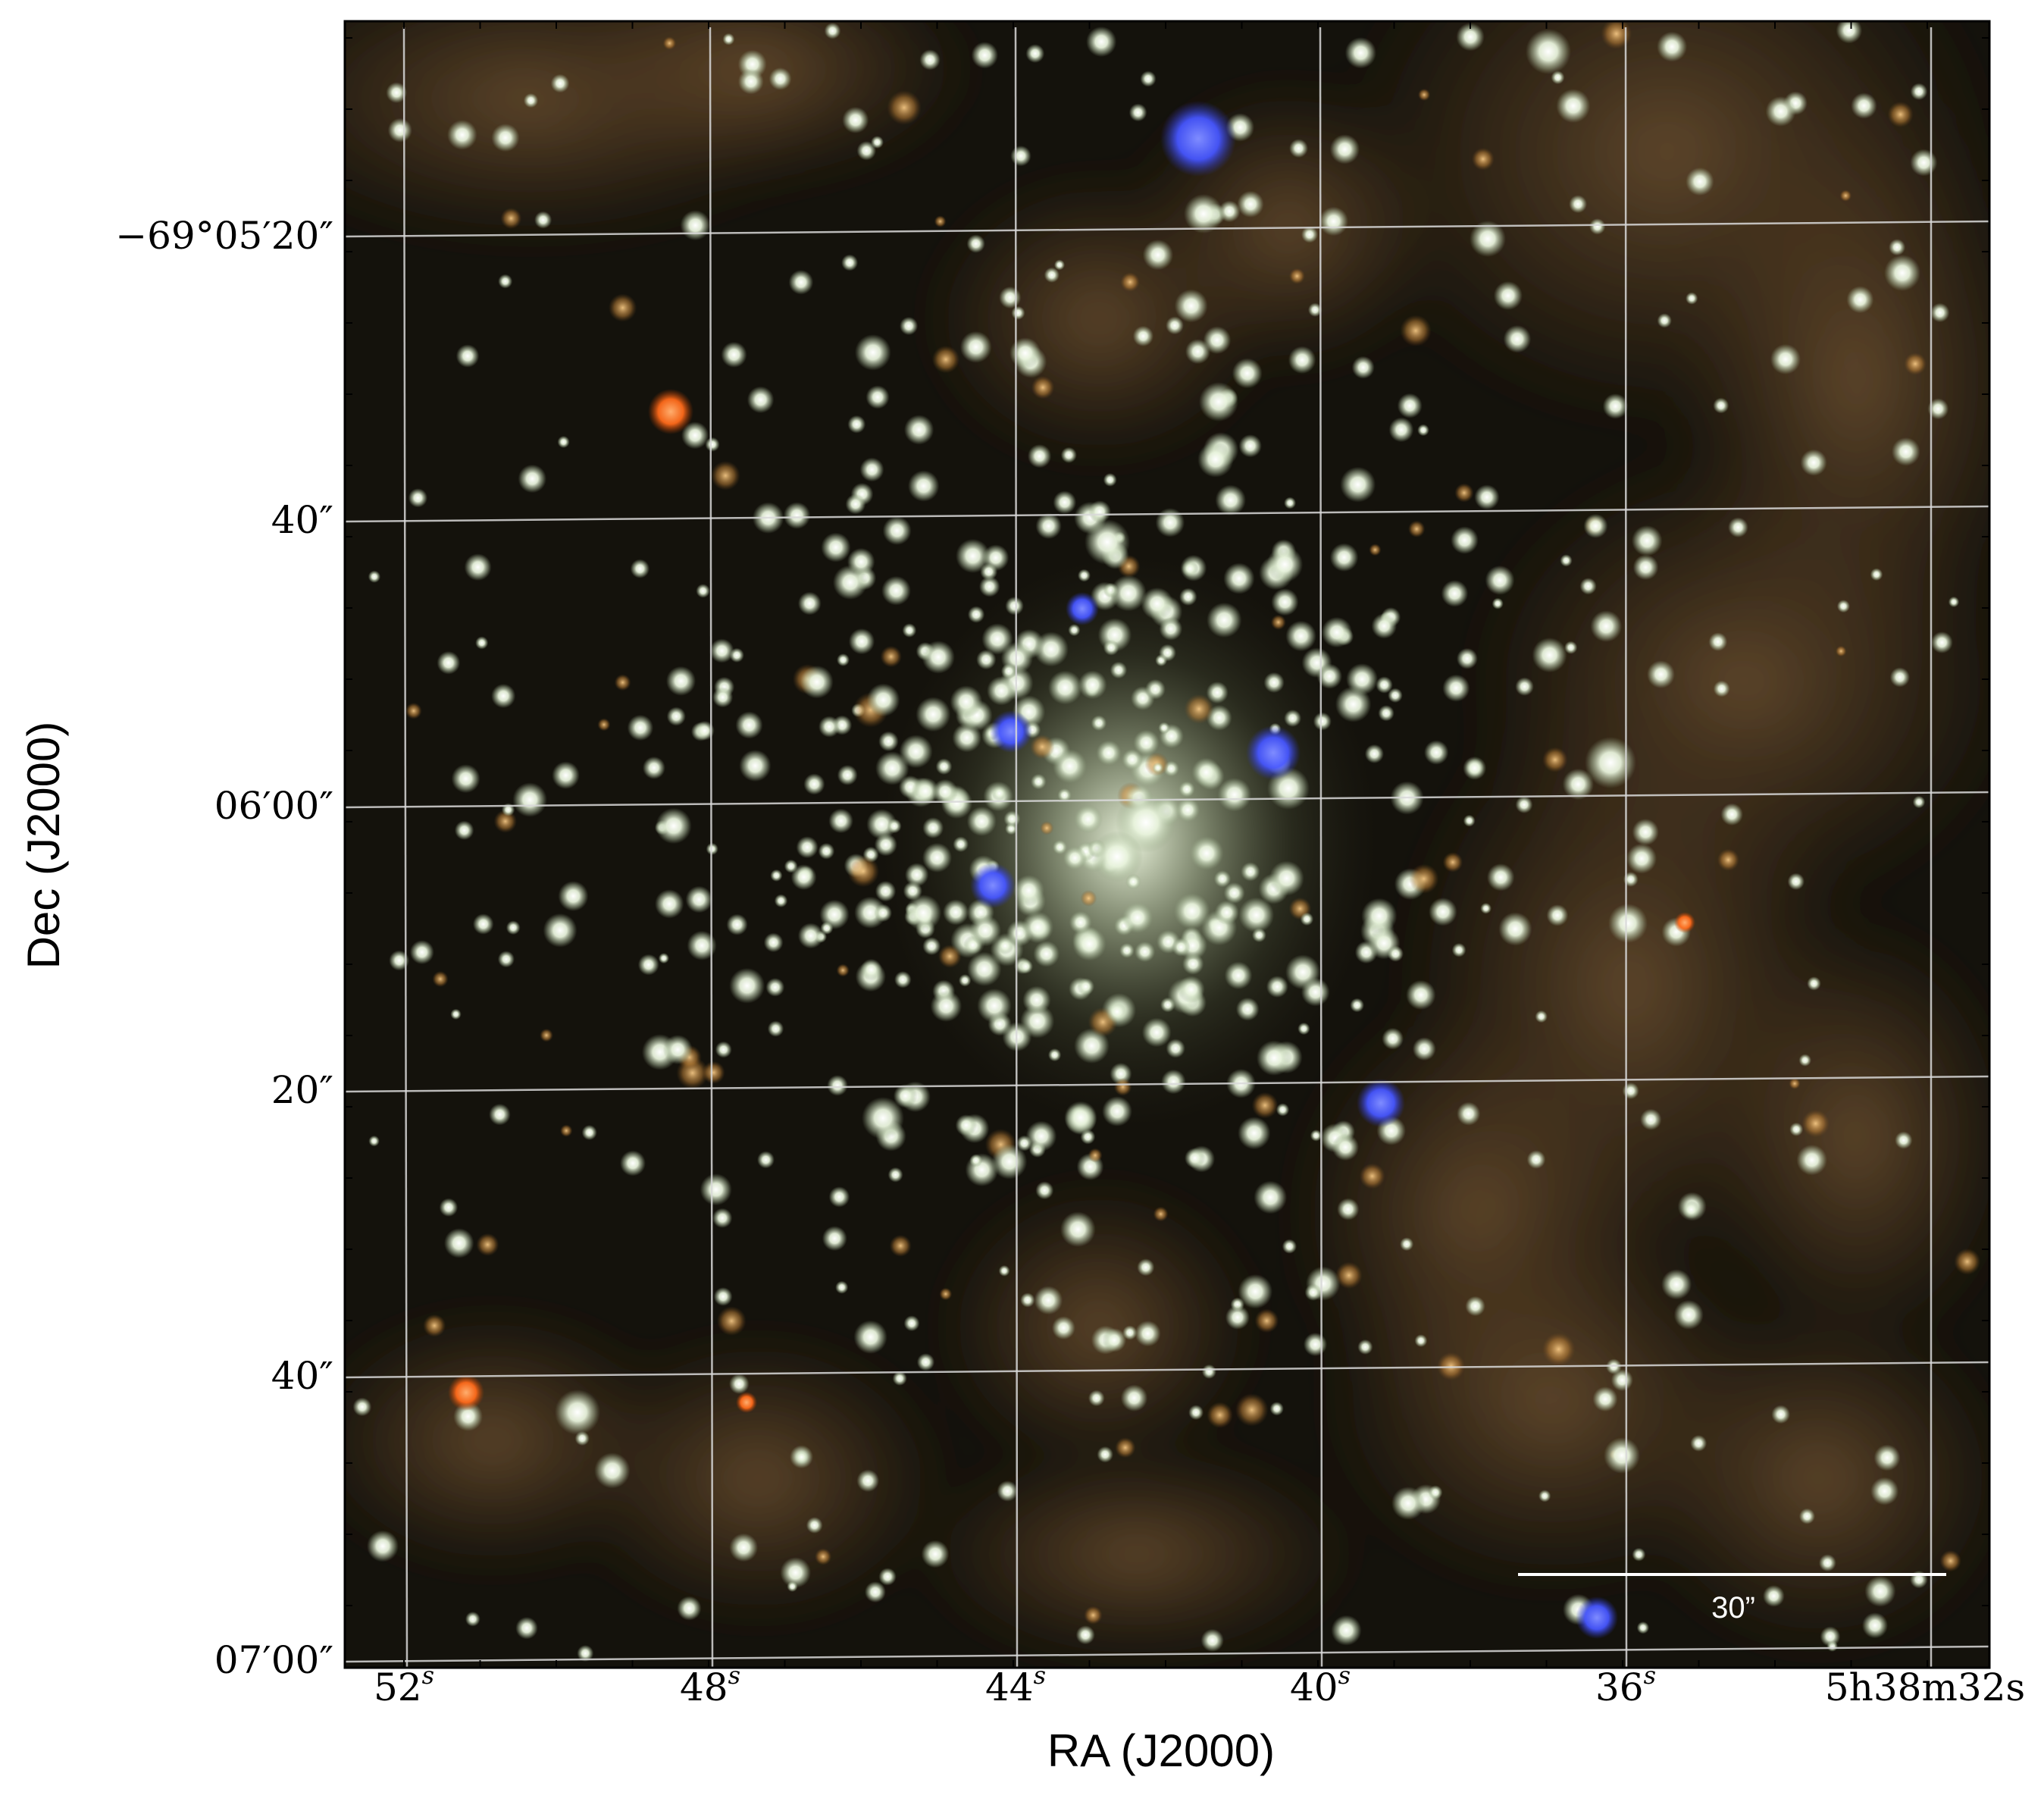  Describe the element at coordinates (466, 1392) in the screenshot. I see `red-star` at that location.